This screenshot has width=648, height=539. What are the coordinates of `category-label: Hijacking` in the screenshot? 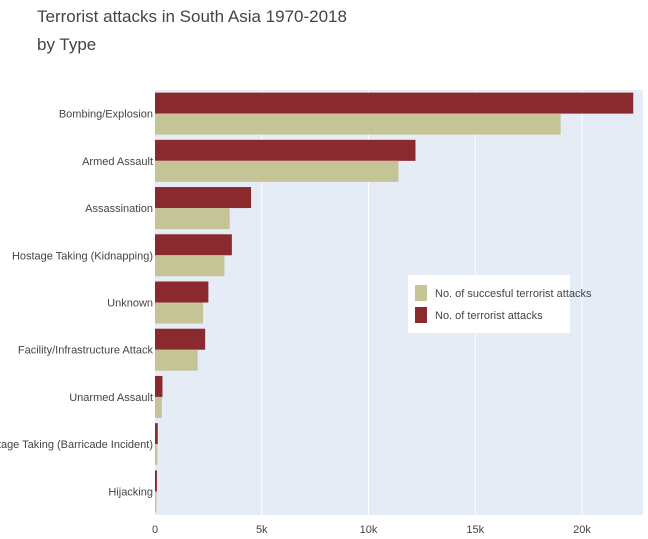 It's located at (130, 492).